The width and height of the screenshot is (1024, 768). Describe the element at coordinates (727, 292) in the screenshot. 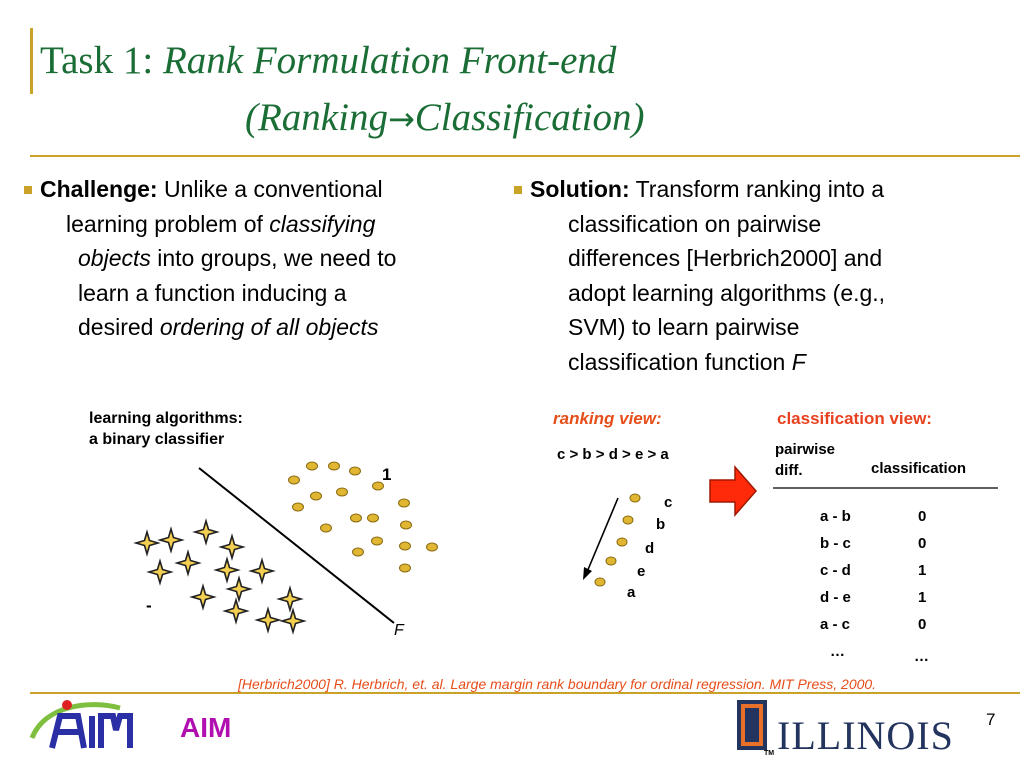

I see `solution-line4: adopt learning algorithms (e.g.,` at that location.